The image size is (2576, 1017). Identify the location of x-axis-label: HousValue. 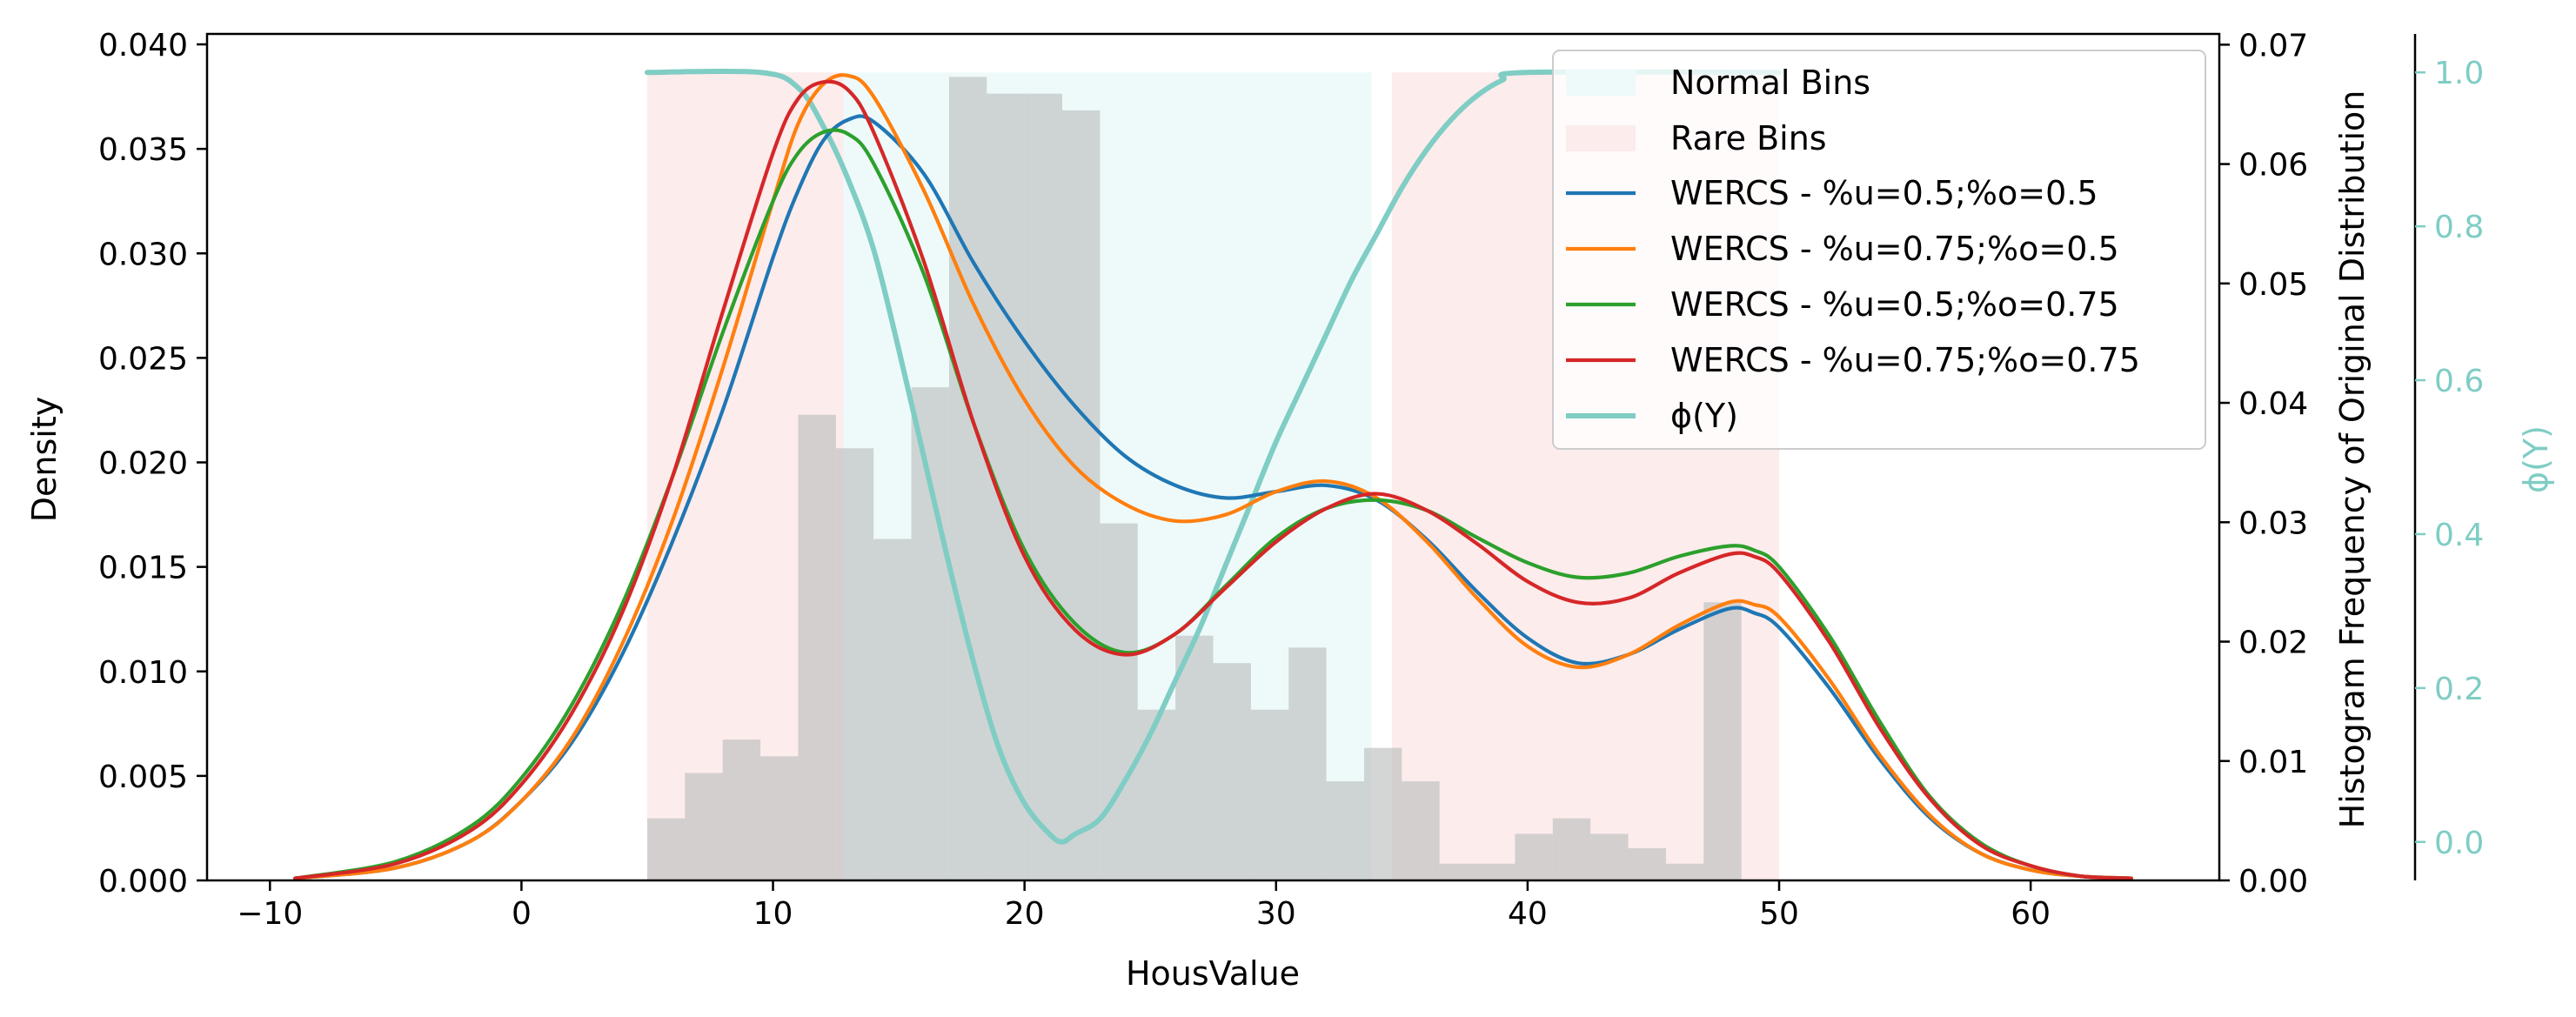
(1213, 974).